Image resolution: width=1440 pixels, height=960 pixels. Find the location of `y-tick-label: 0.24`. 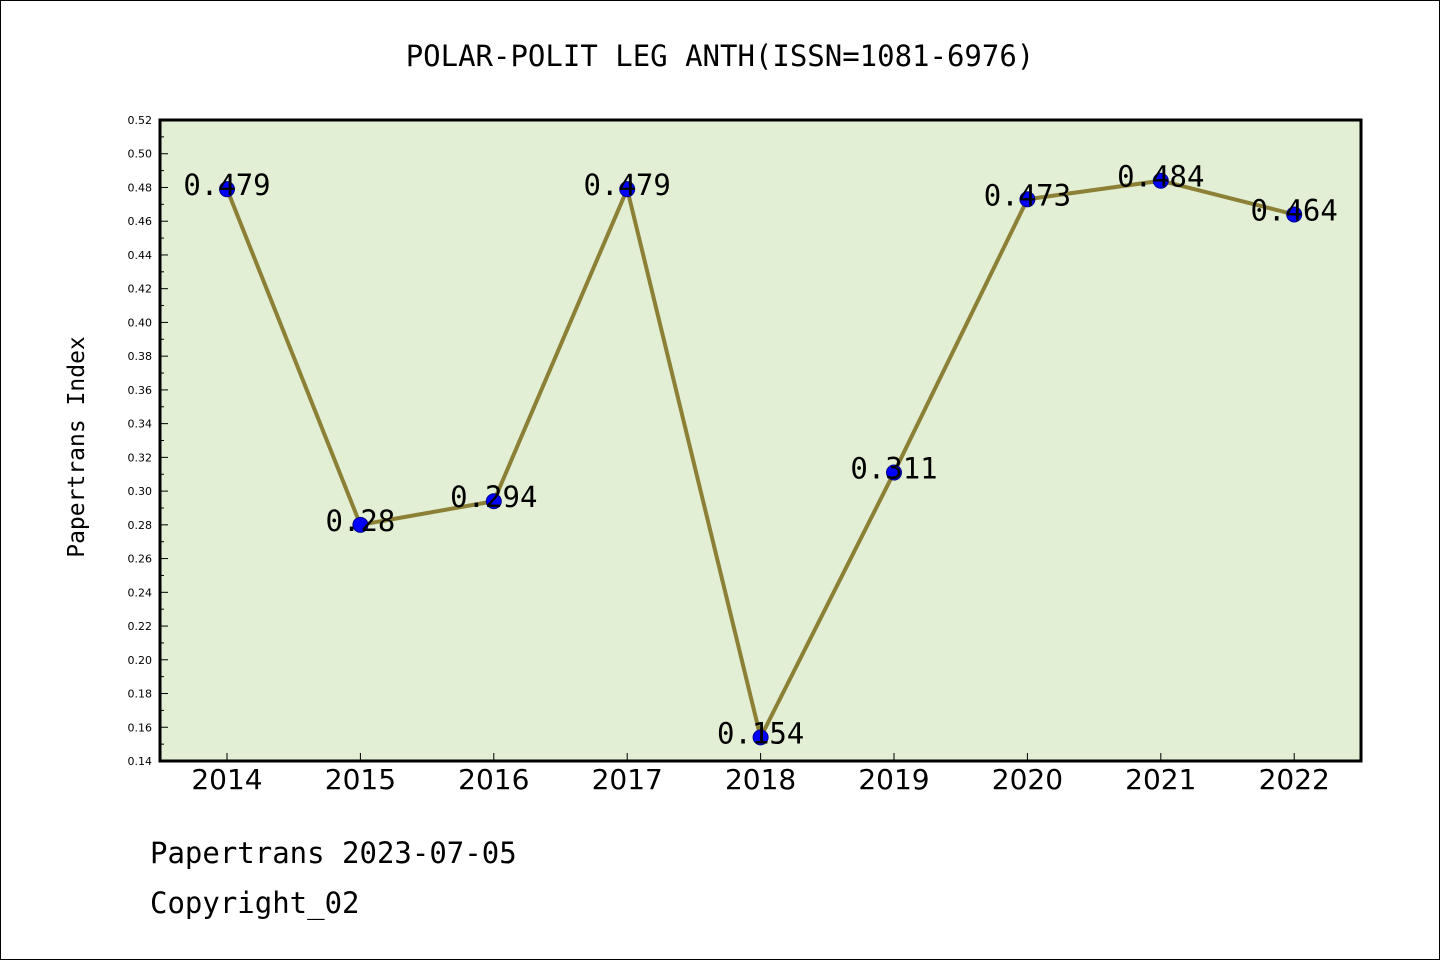

y-tick-label: 0.24 is located at coordinates (140, 592).